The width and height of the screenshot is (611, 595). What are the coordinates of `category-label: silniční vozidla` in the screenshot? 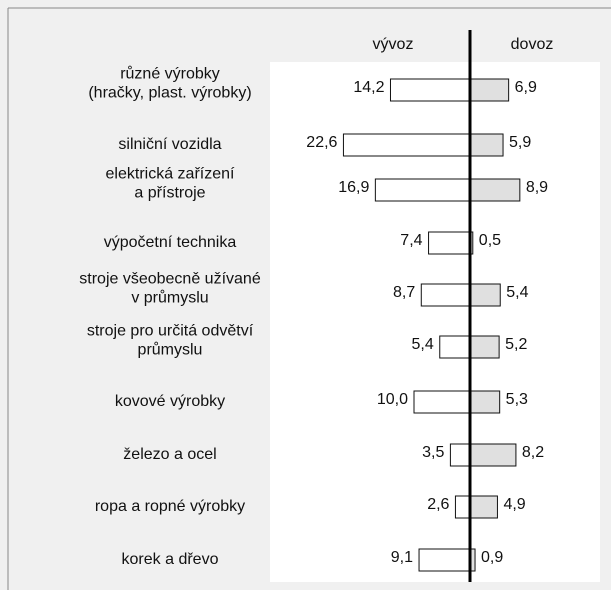 It's located at (169, 144).